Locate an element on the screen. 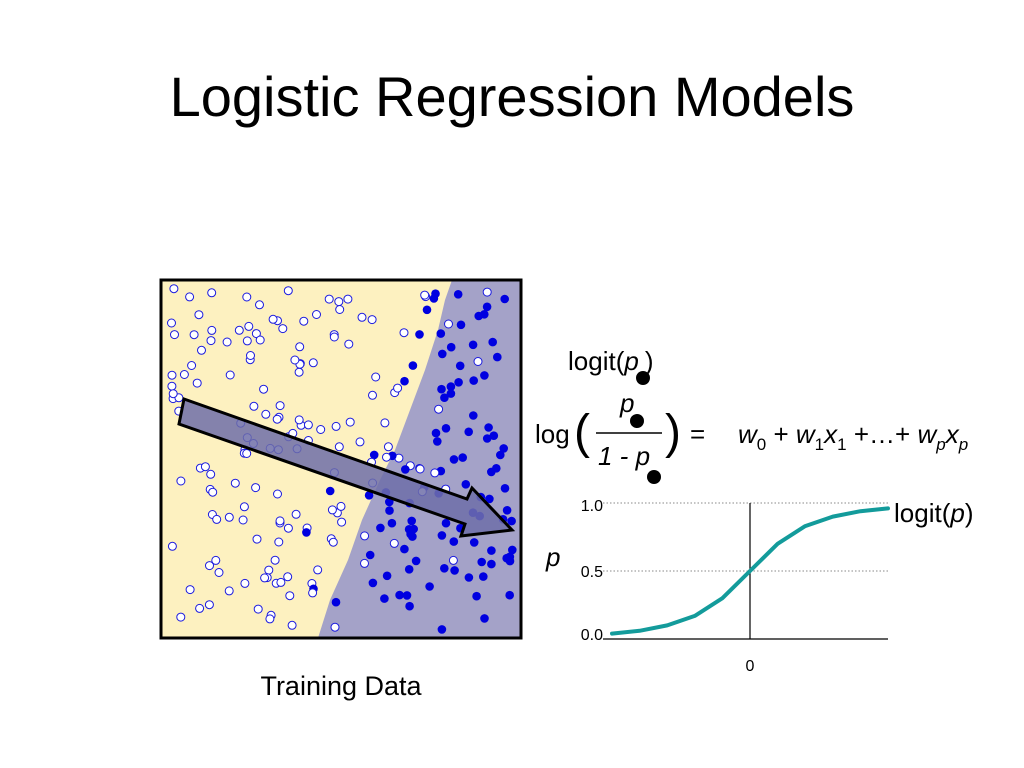  rhs-sub-pa: p is located at coordinates (940, 444).